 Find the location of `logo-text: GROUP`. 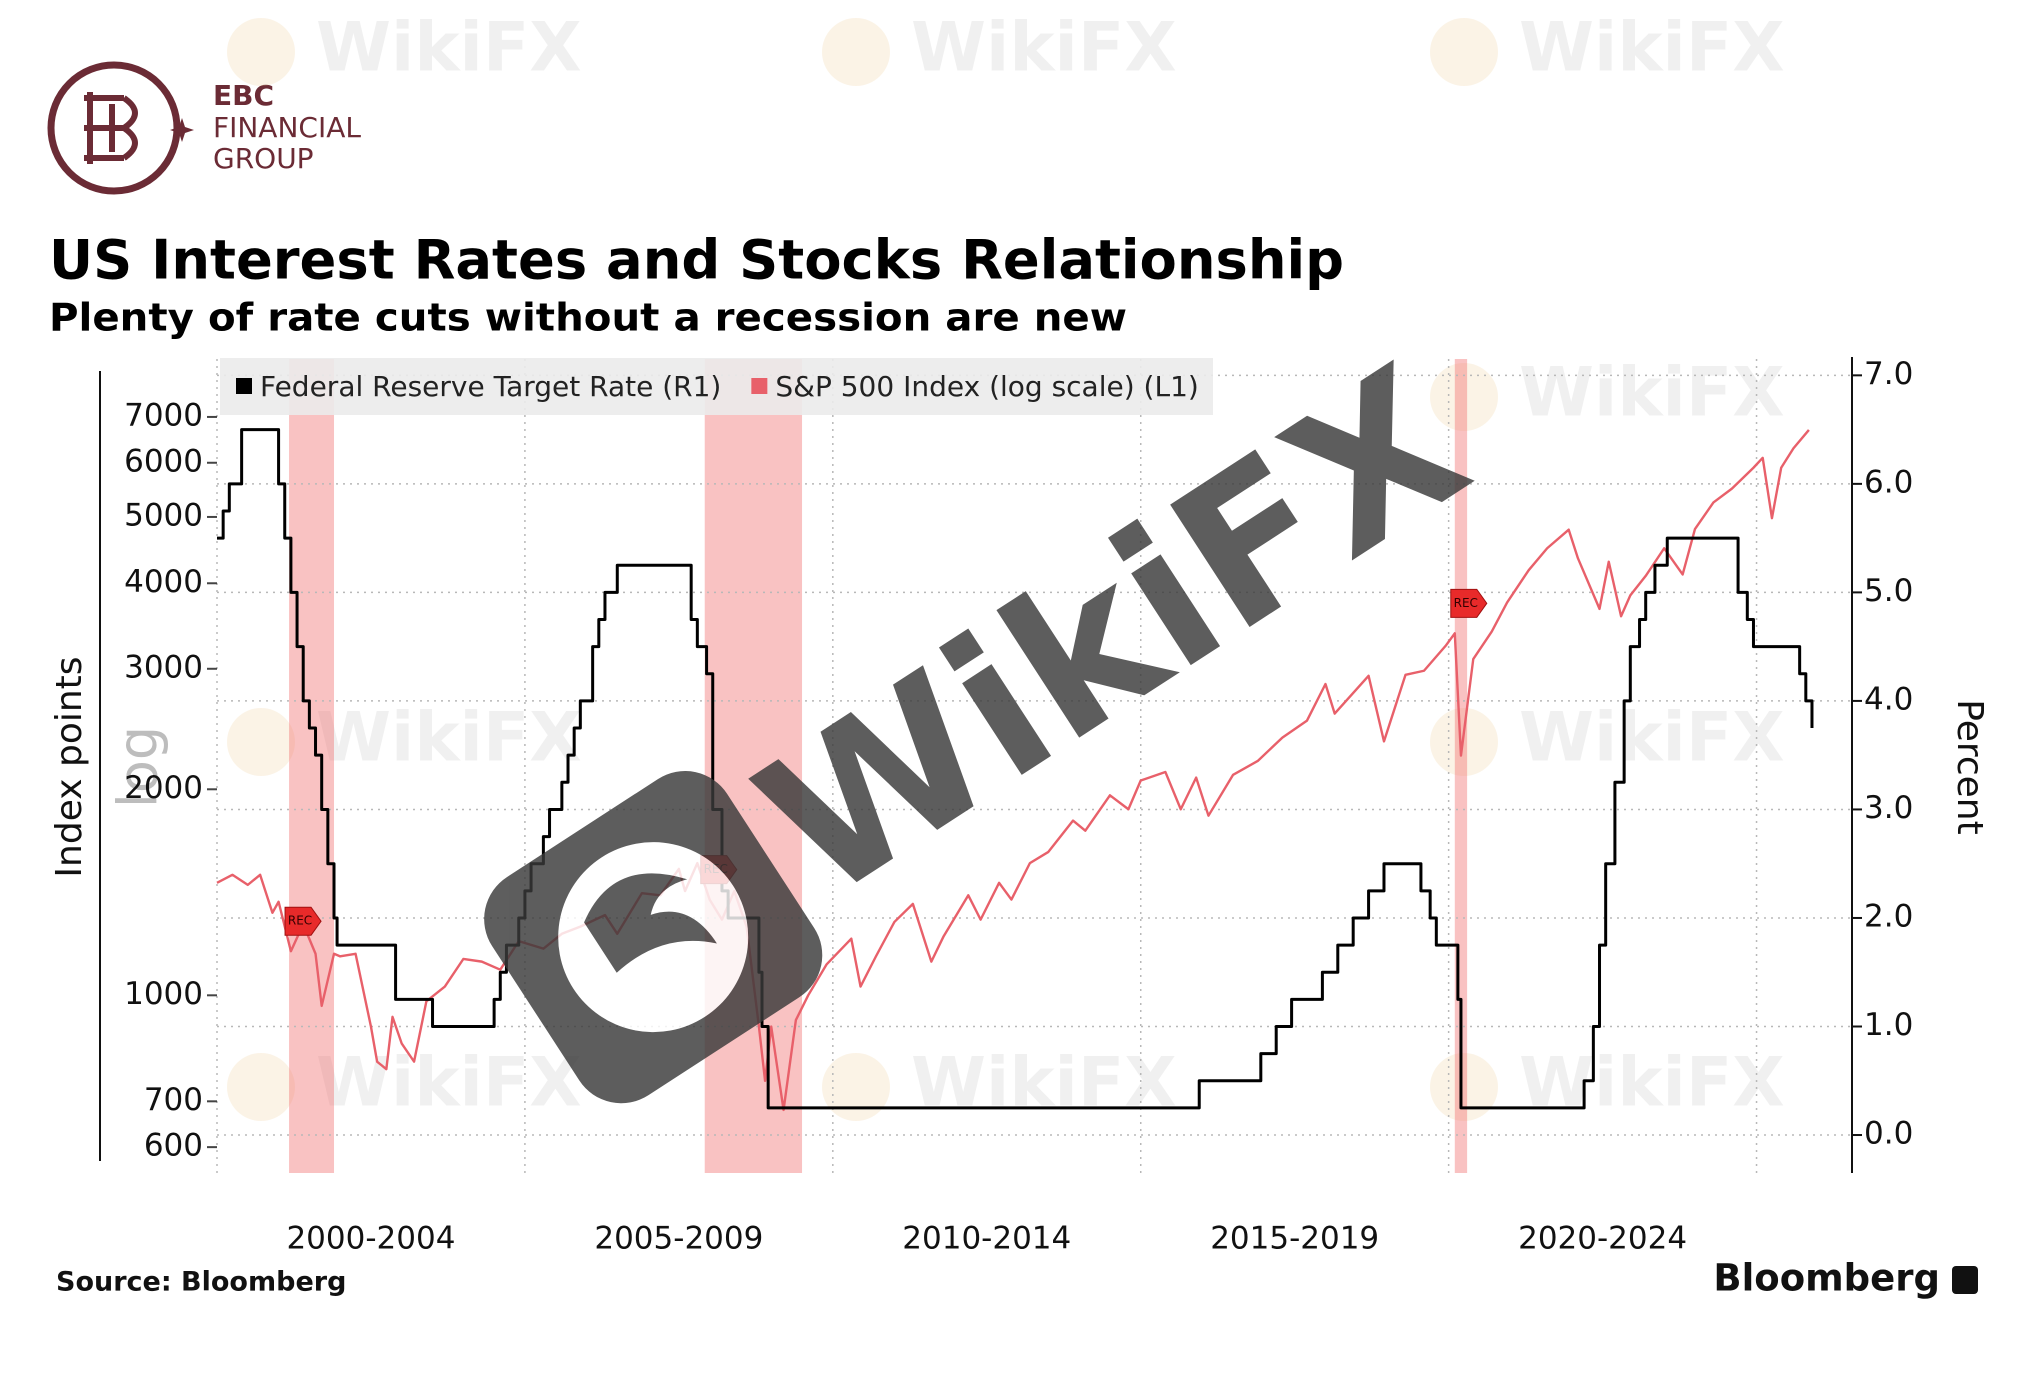

logo-text: GROUP is located at coordinates (263, 158).